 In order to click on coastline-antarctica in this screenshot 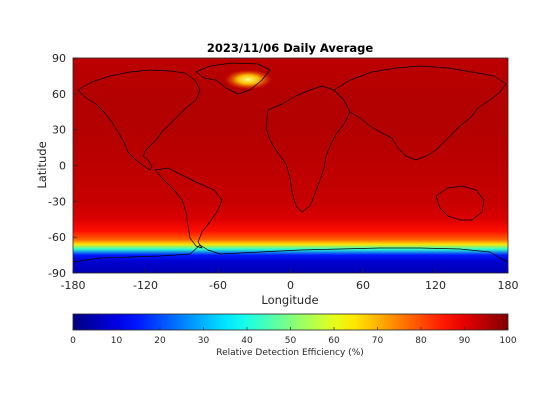, I will do `click(290, 253)`.